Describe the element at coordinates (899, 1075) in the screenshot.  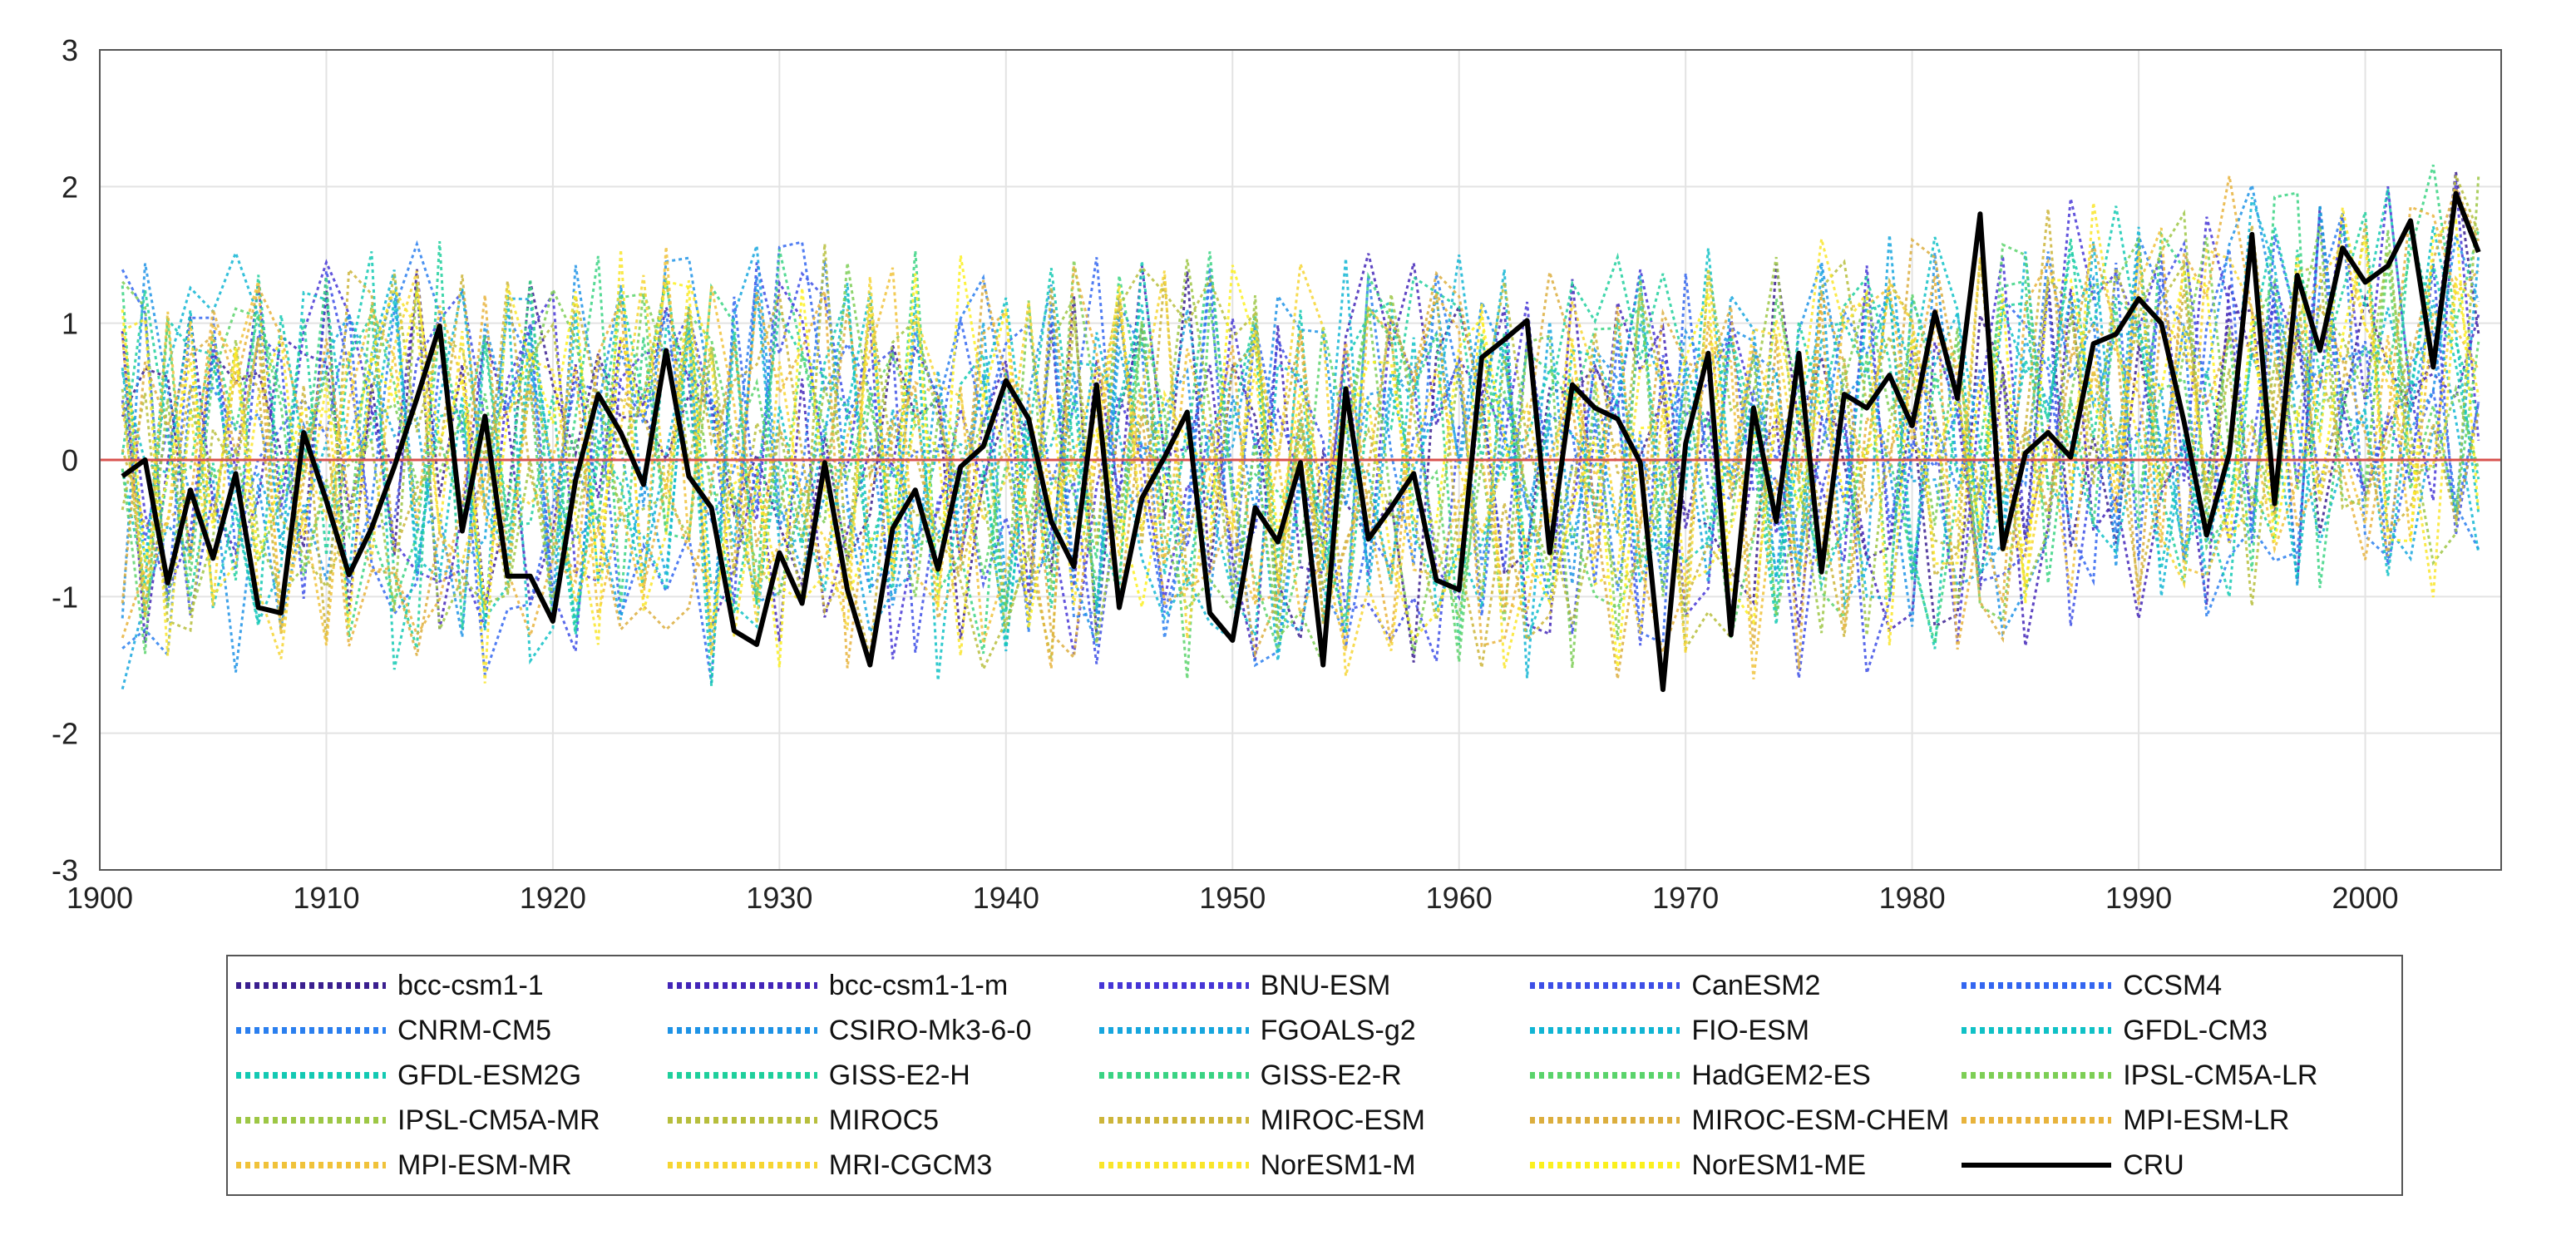
I see `legend-label: GISS-E2-H` at that location.